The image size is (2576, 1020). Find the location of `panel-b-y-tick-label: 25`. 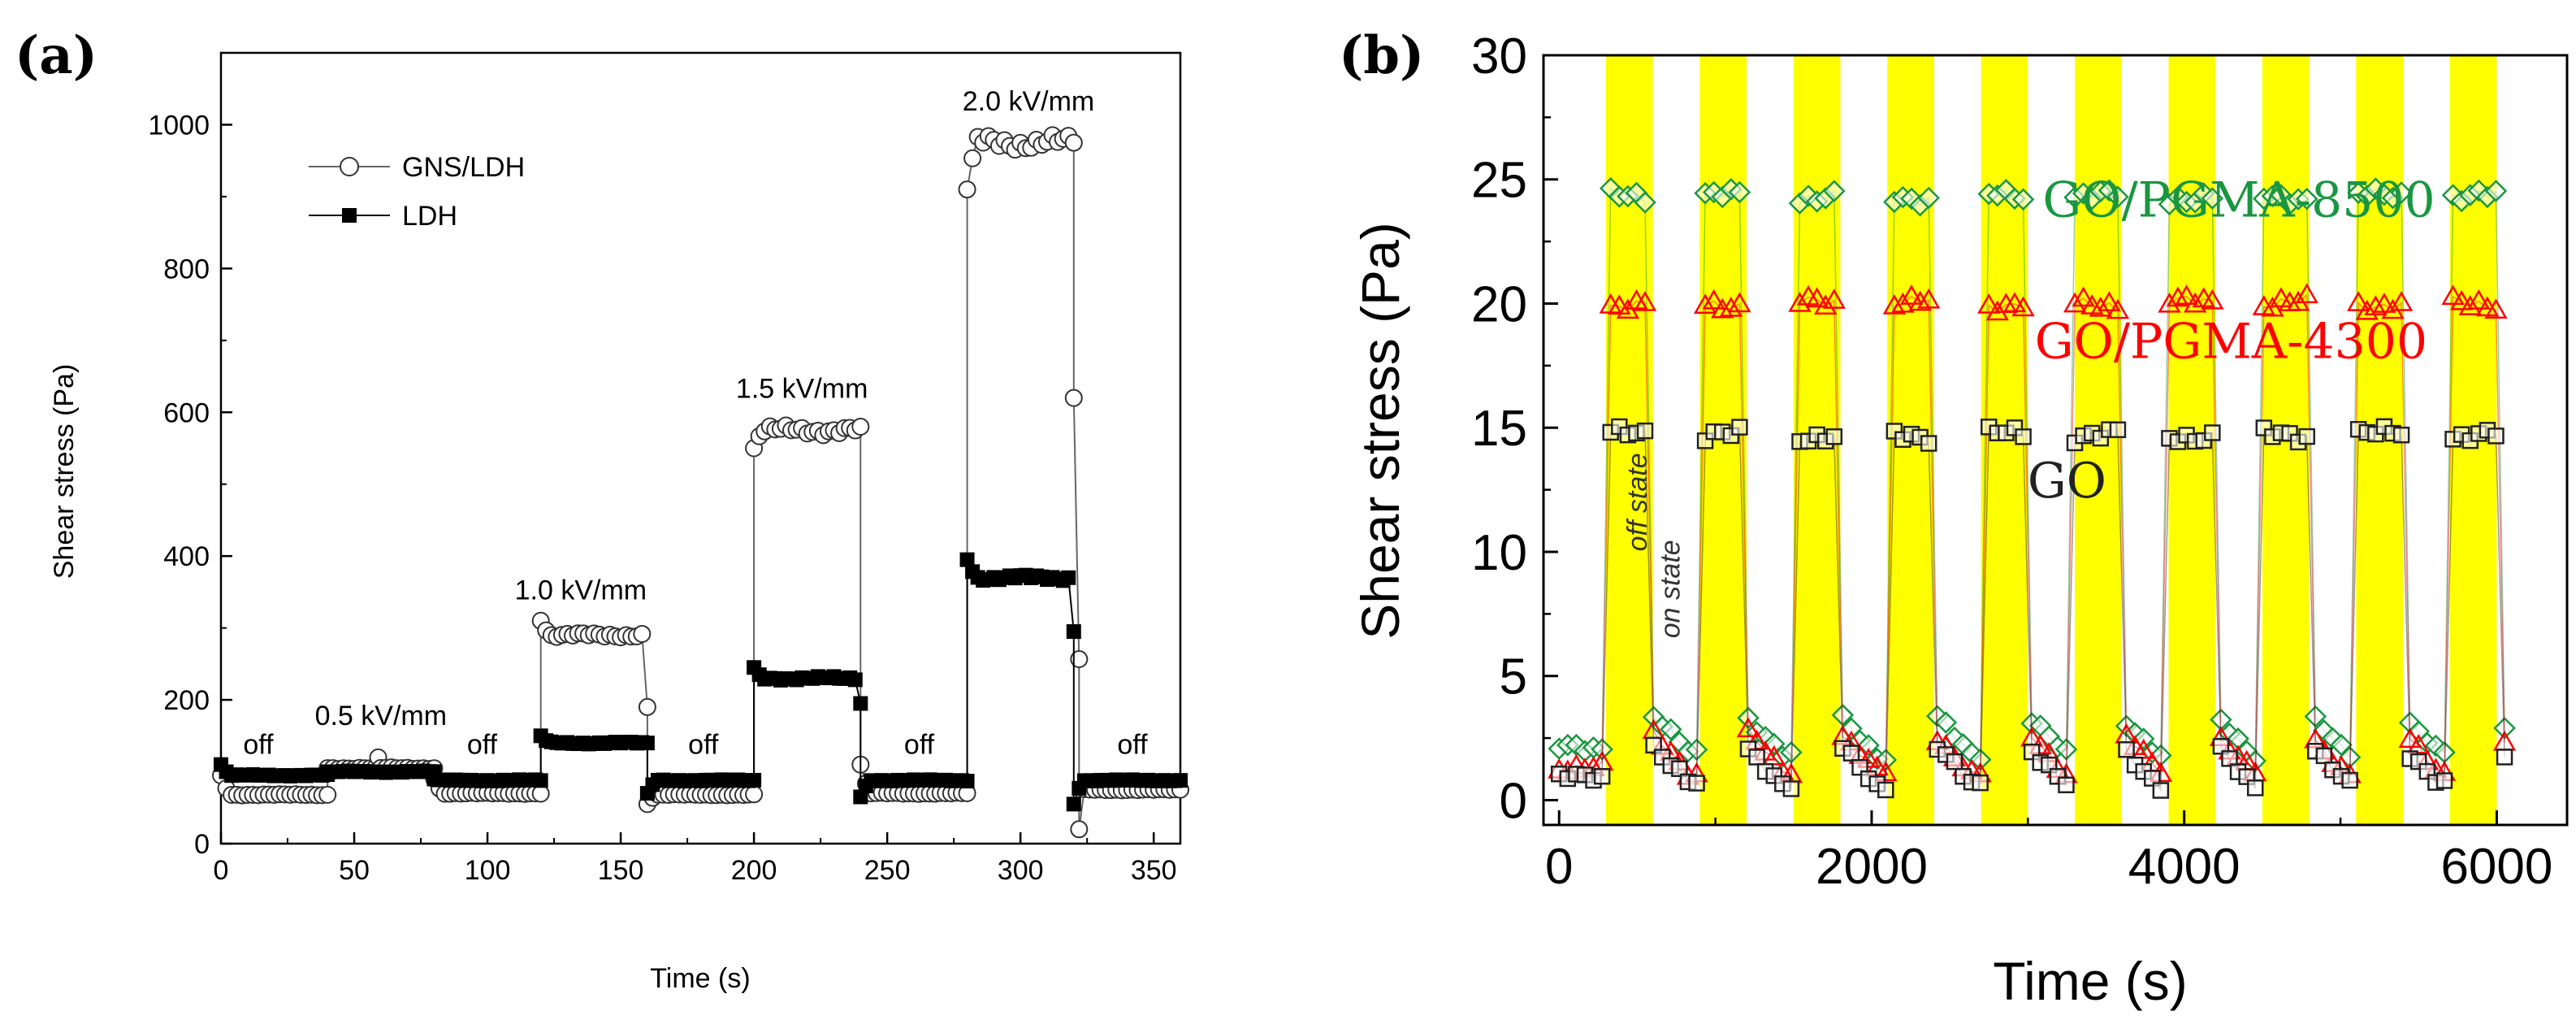

panel-b-y-tick-label: 25 is located at coordinates (1499, 181).